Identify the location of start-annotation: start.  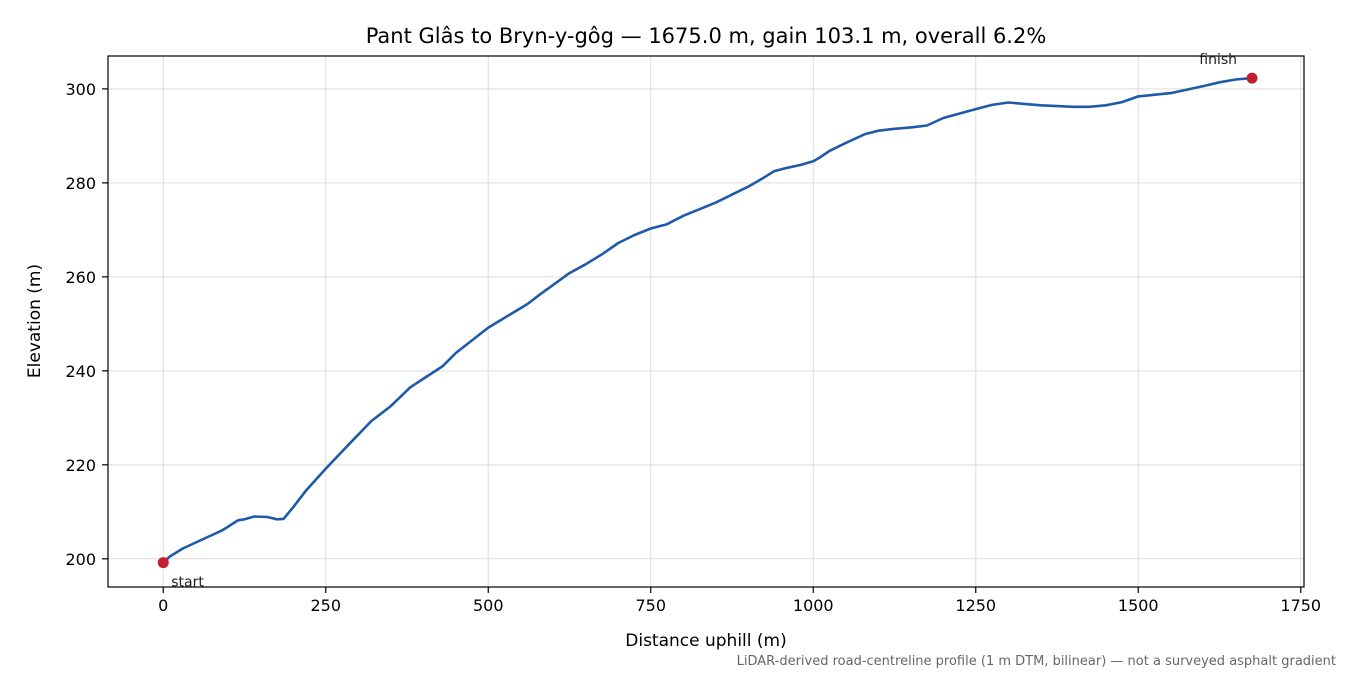
(187, 583).